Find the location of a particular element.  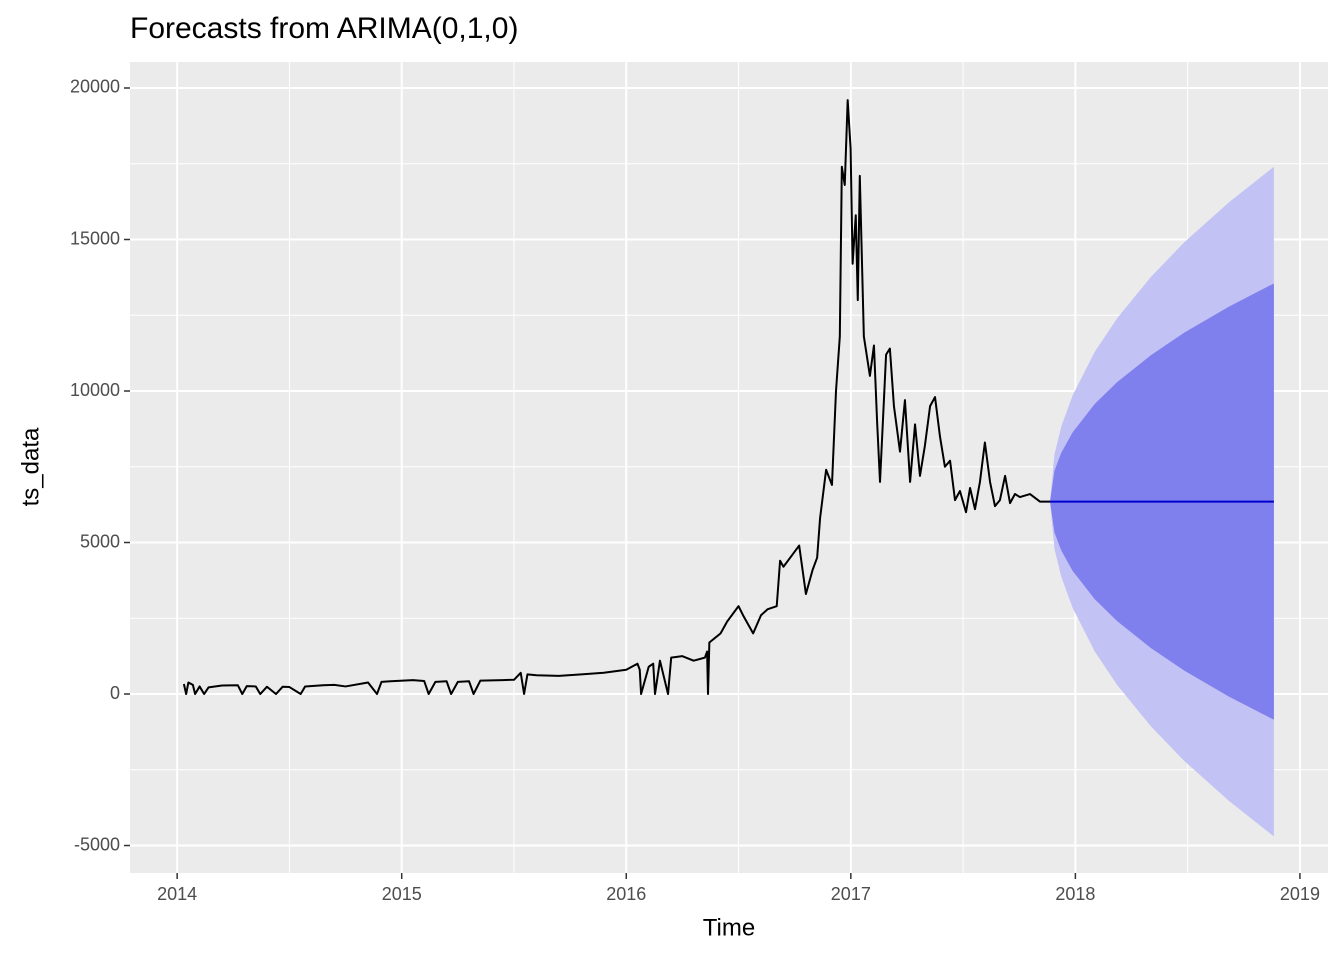

x-tick-label: 2014 is located at coordinates (177, 894).